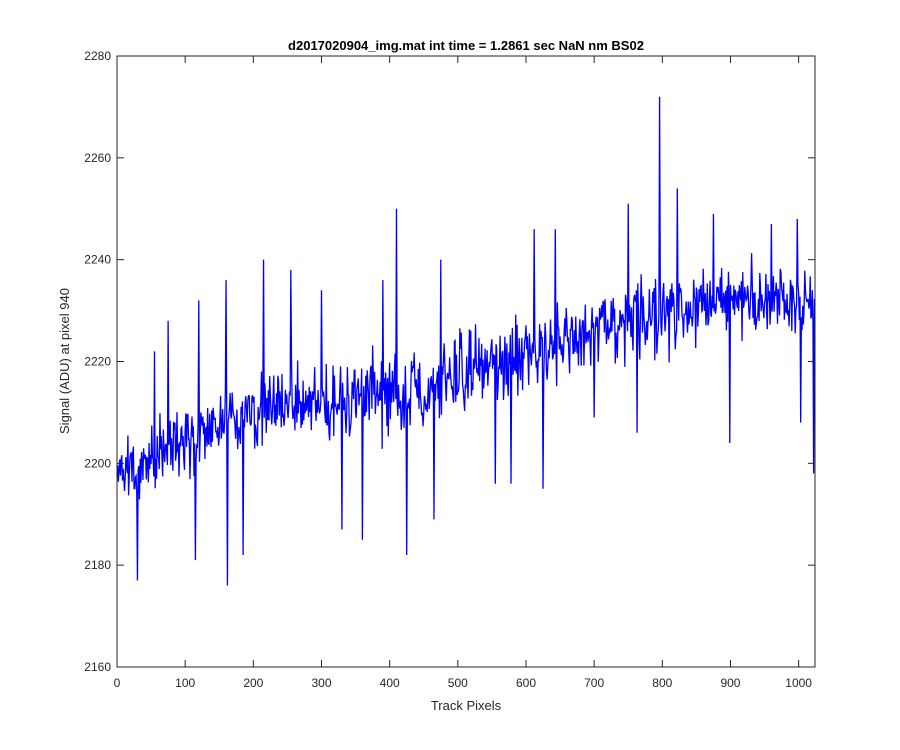 This screenshot has width=900, height=750. I want to click on x-tick-label: 800, so click(662, 683).